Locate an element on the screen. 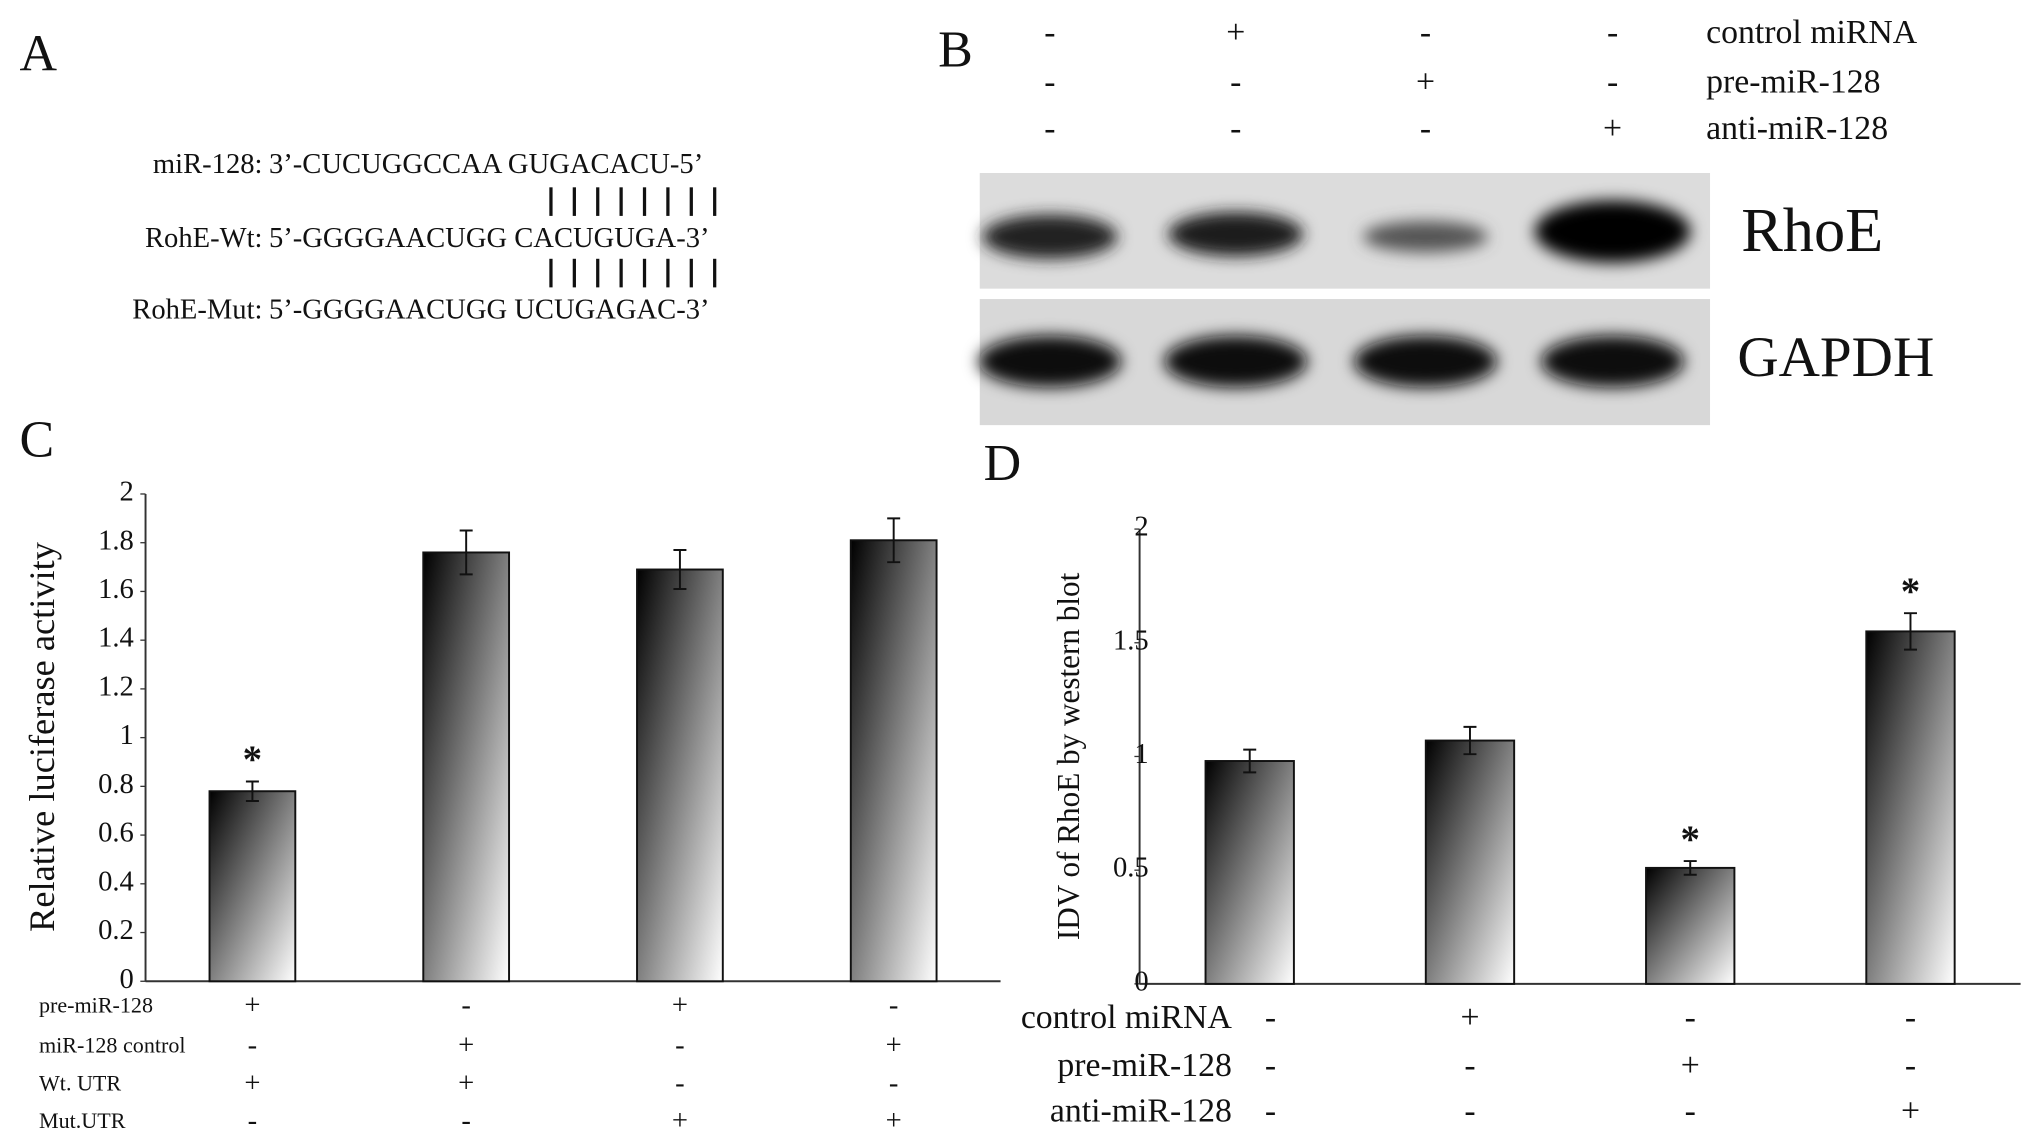  y-tick-label: 0.8 is located at coordinates (116, 784).